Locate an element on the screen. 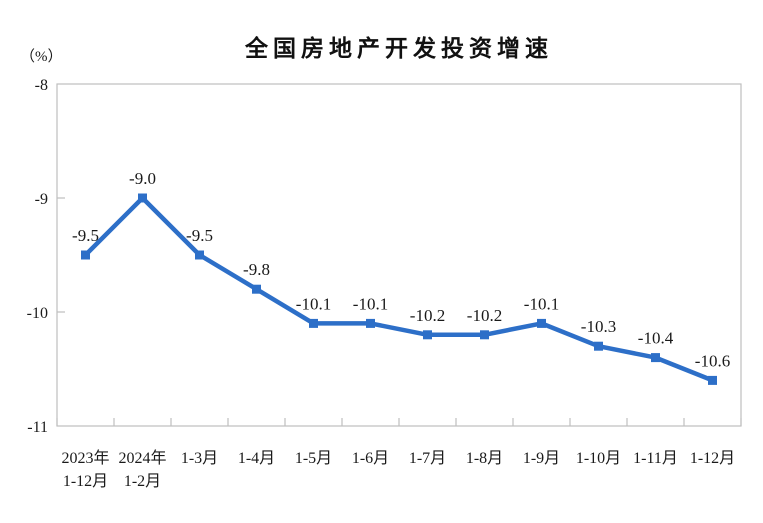  x-tick-label: 1-8月 is located at coordinates (484, 458).